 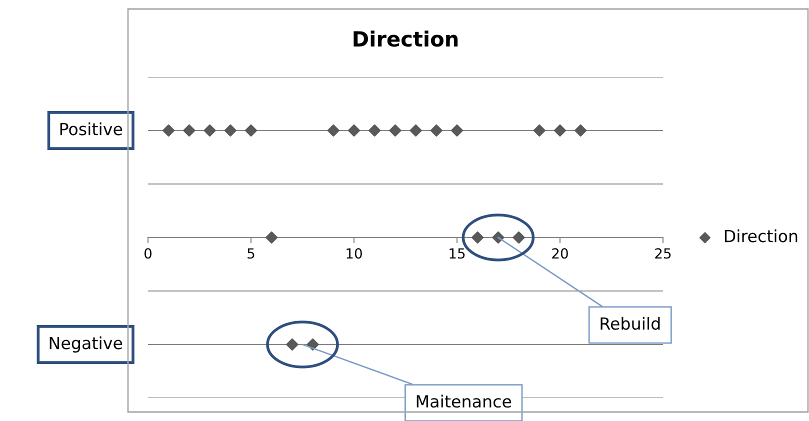 What do you see at coordinates (406, 38) in the screenshot?
I see `chart-title: Direction` at bounding box center [406, 38].